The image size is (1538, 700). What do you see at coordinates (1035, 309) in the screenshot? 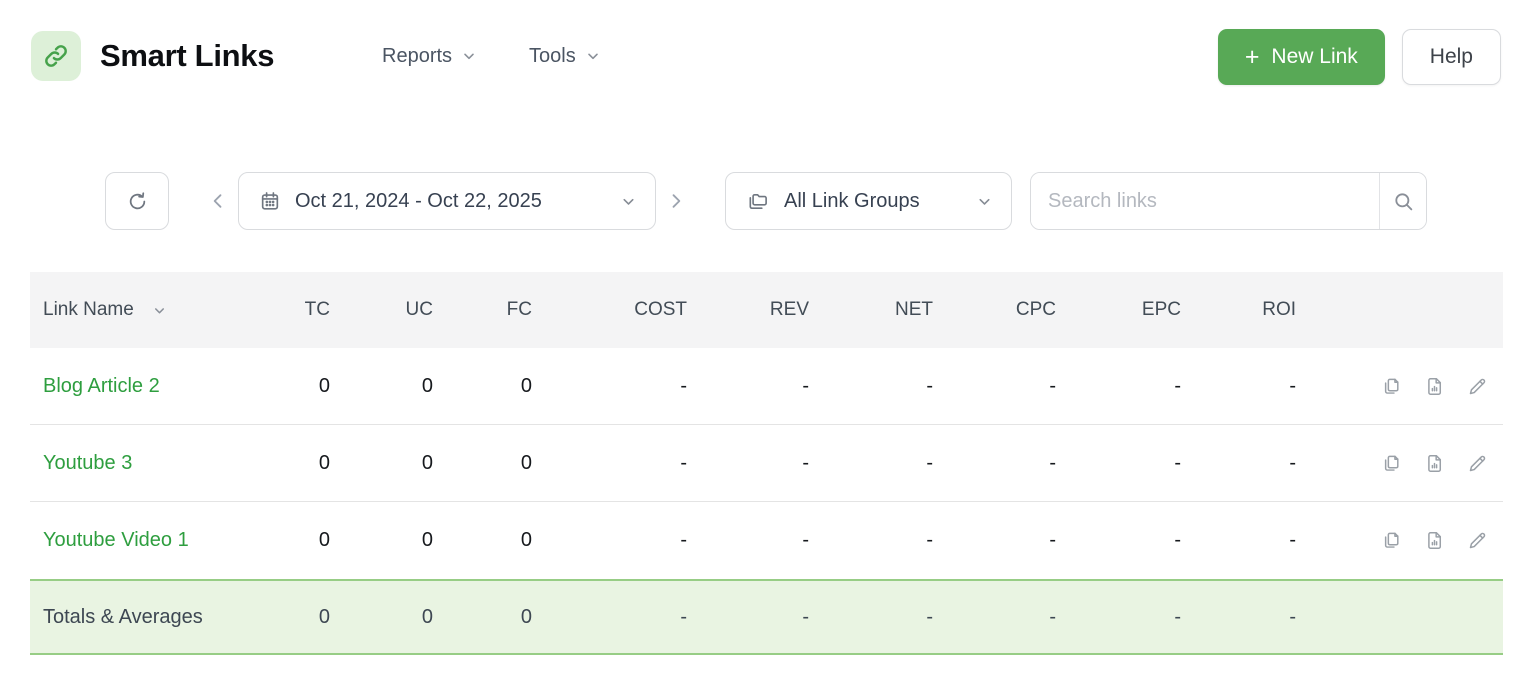
I see `column-header-cpc: CPC` at bounding box center [1035, 309].